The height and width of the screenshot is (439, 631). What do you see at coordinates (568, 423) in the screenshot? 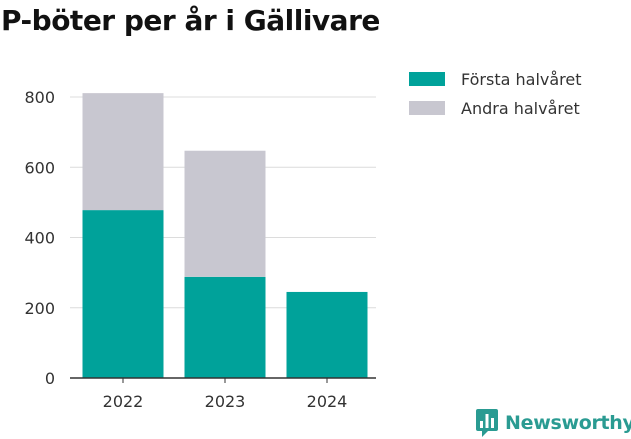
I see `brand-name: Newsworthy` at bounding box center [568, 423].